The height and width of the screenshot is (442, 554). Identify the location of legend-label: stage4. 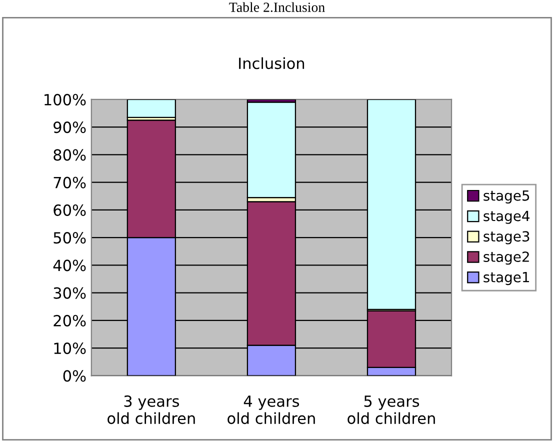
(507, 217).